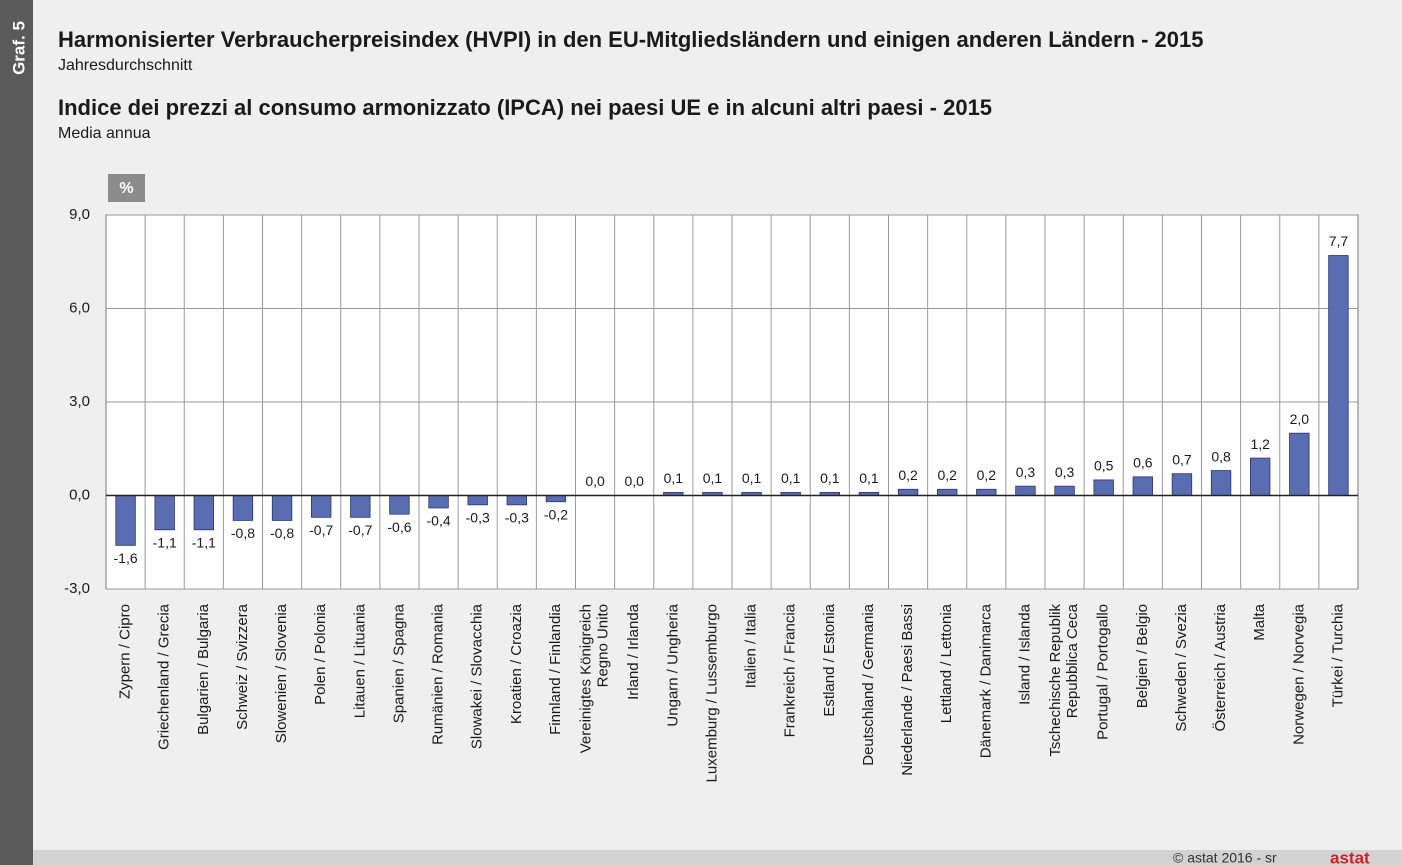 The width and height of the screenshot is (1402, 865). I want to click on logo: astat, so click(1350, 856).